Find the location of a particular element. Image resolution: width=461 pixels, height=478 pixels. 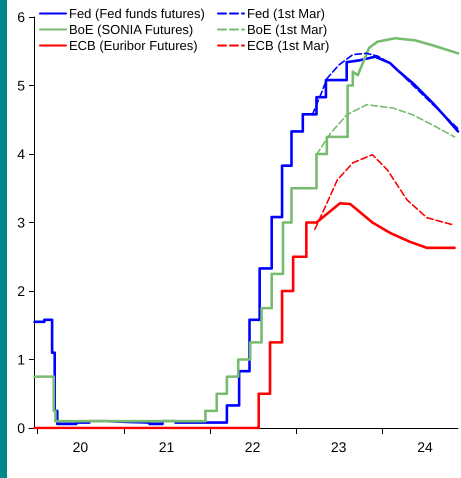

legend-label: BoE (SONIA Futures) is located at coordinates (131, 29).